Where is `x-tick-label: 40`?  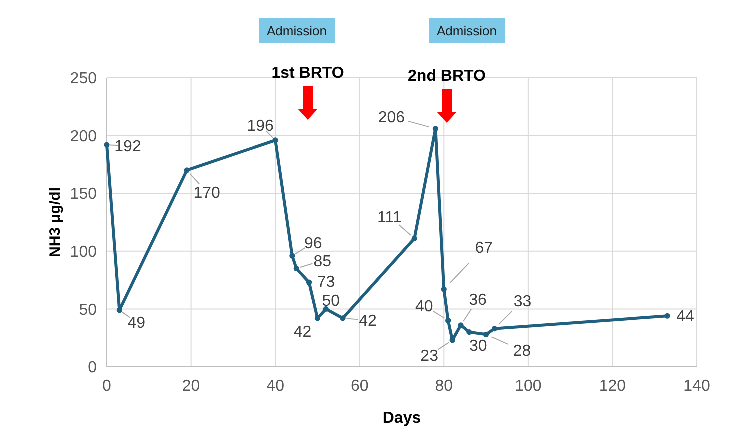
x-tick-label: 40 is located at coordinates (275, 386).